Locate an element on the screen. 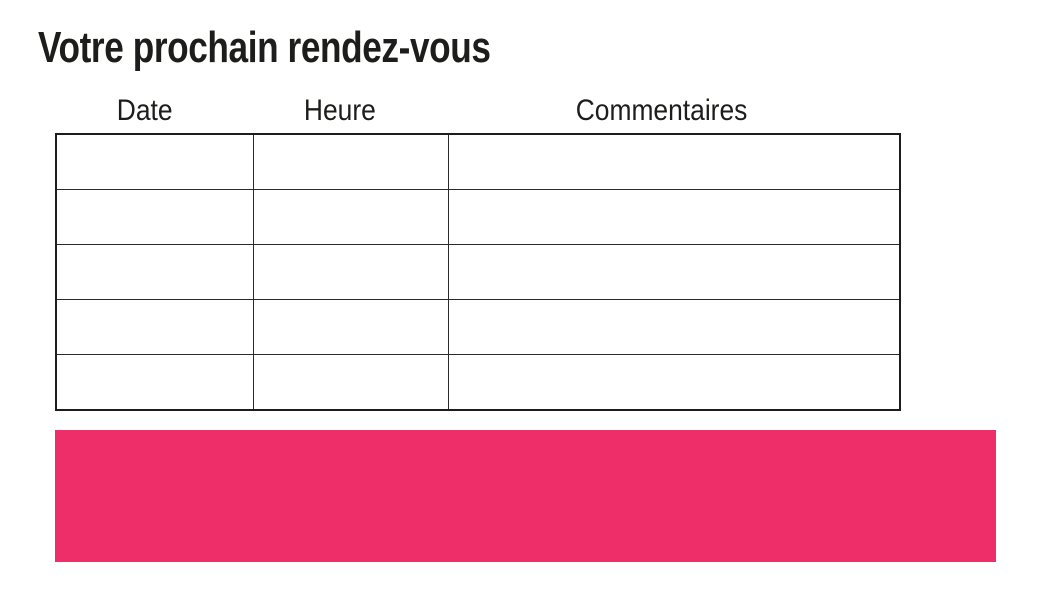 This screenshot has width=1050, height=600. column-header-heure-label: Heure is located at coordinates (340, 110).